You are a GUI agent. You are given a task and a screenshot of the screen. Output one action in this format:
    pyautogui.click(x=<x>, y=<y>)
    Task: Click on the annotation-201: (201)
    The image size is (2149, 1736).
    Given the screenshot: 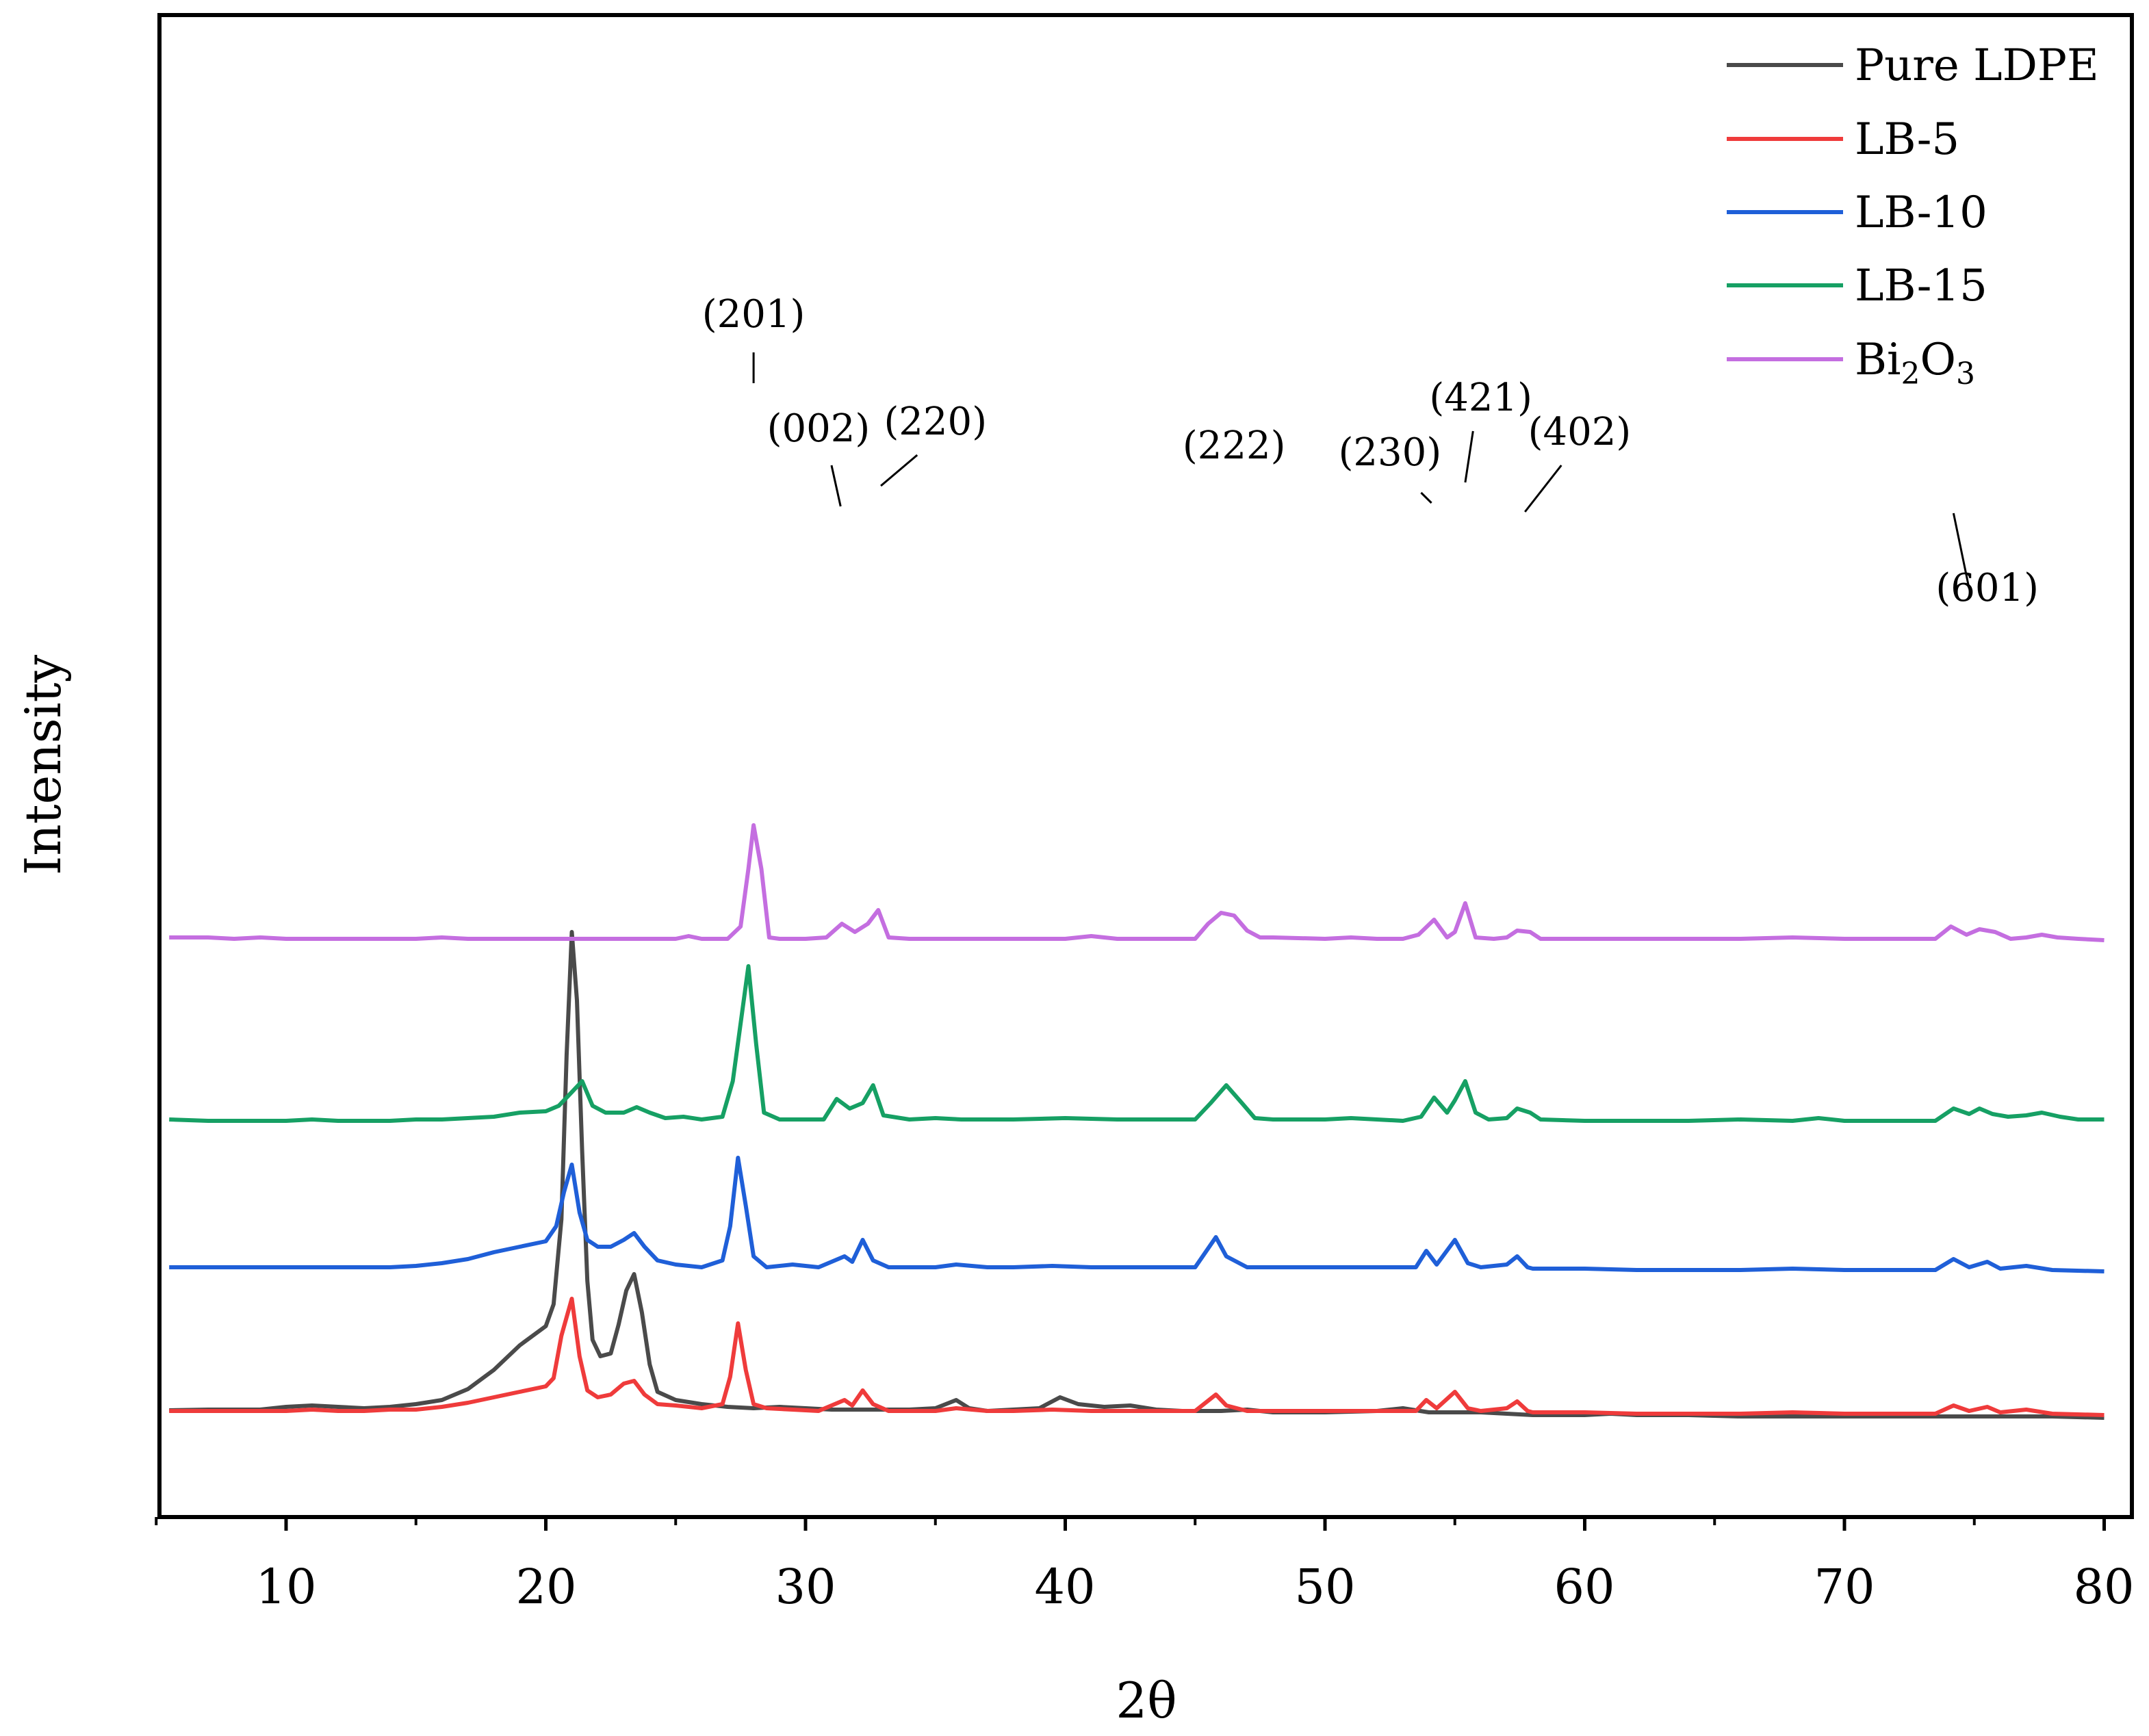 What is the action you would take?
    pyautogui.click(x=754, y=314)
    